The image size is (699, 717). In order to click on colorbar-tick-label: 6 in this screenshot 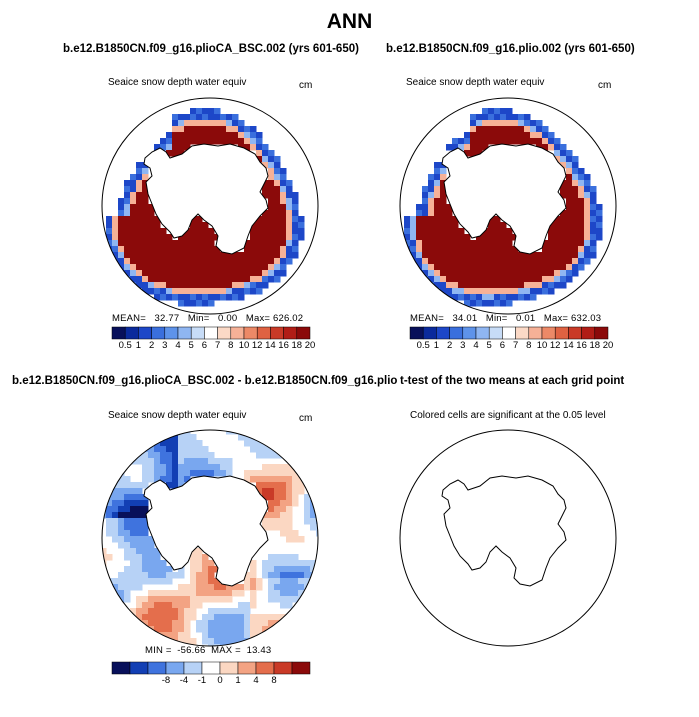, I will do `click(204, 345)`.